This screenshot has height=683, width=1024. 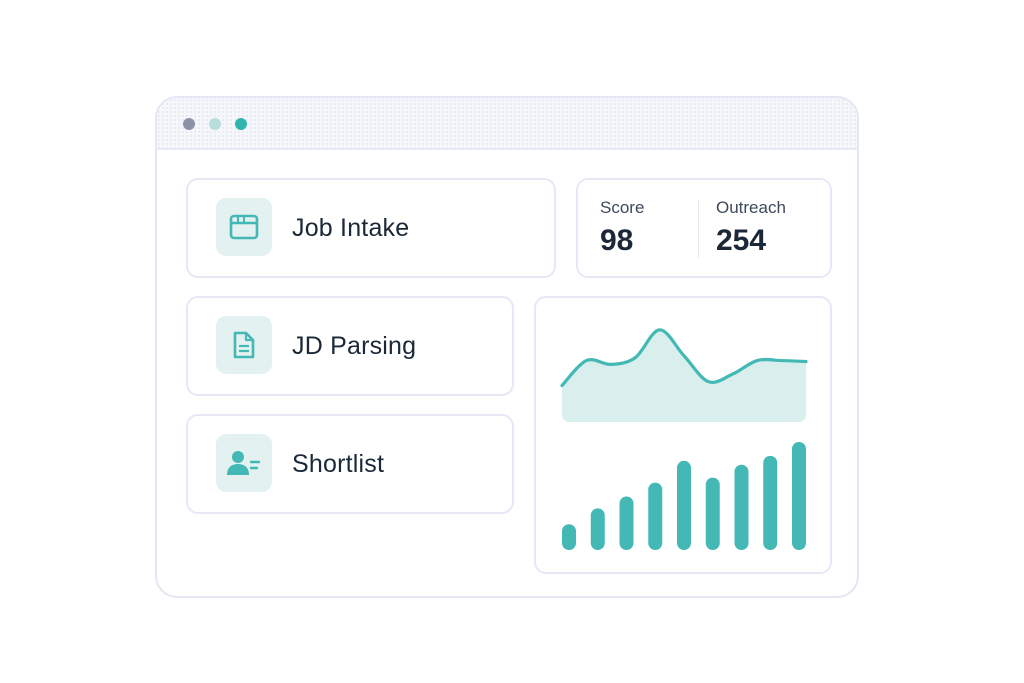 I want to click on stats-card: Score 98 Outreach 254, so click(x=704, y=228).